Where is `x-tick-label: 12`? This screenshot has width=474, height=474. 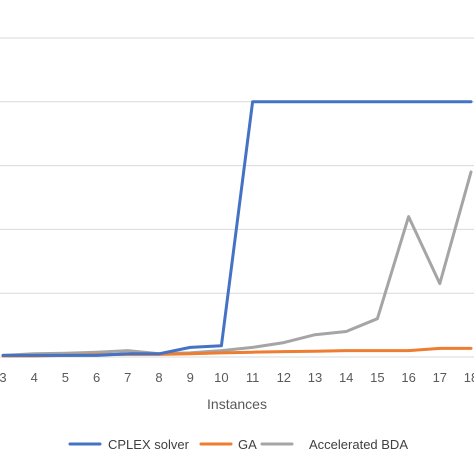
x-tick-label: 12 is located at coordinates (284, 377).